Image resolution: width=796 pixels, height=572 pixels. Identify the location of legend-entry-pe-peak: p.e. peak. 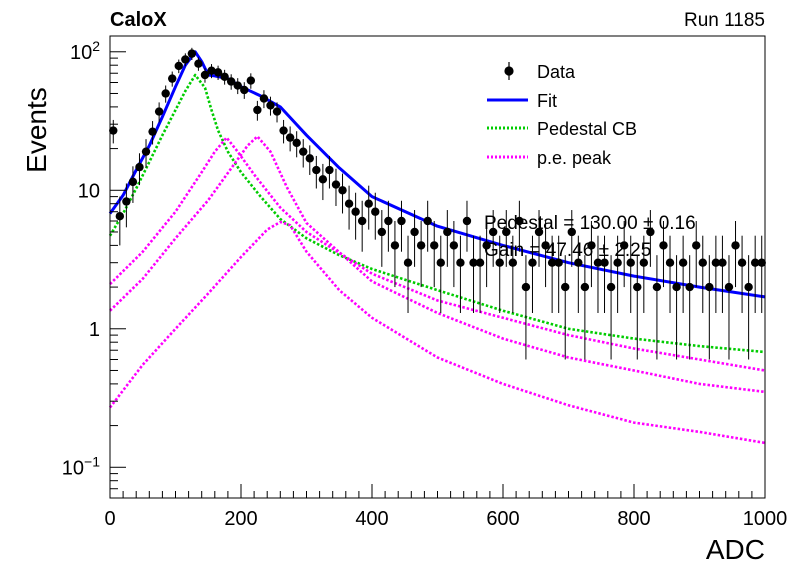
(549, 158).